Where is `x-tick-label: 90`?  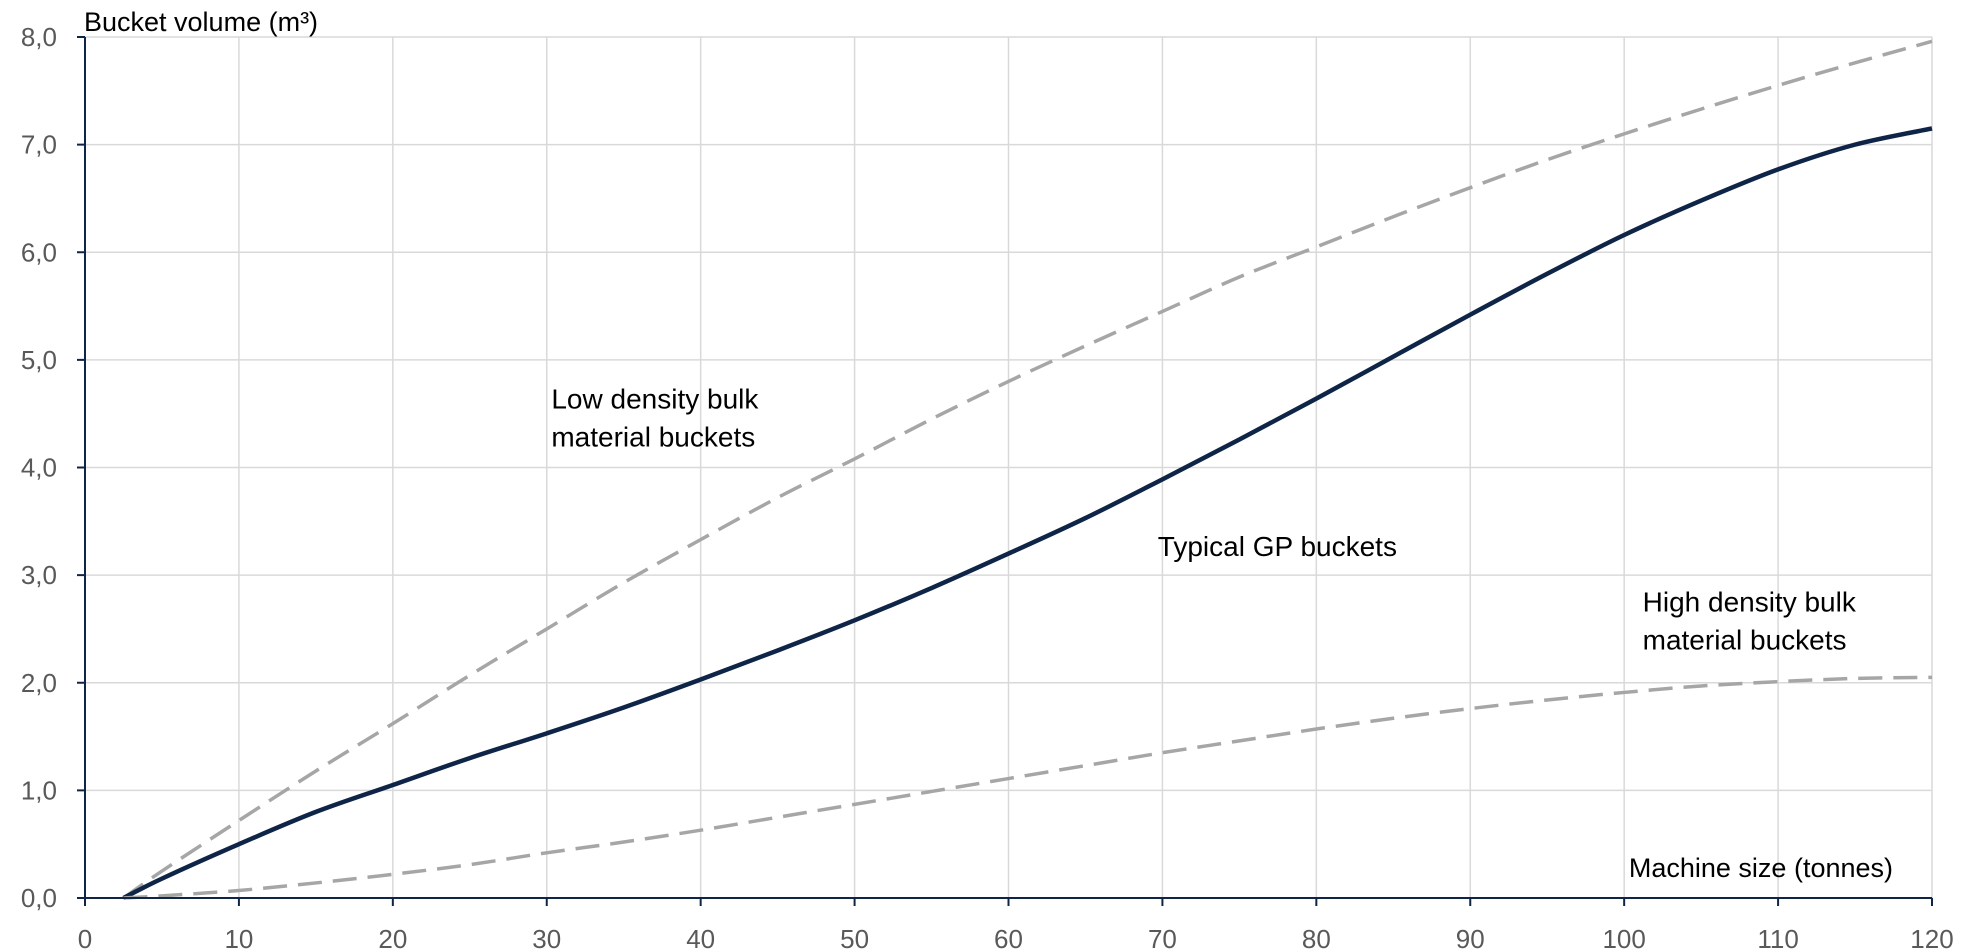 x-tick-label: 90 is located at coordinates (1470, 937).